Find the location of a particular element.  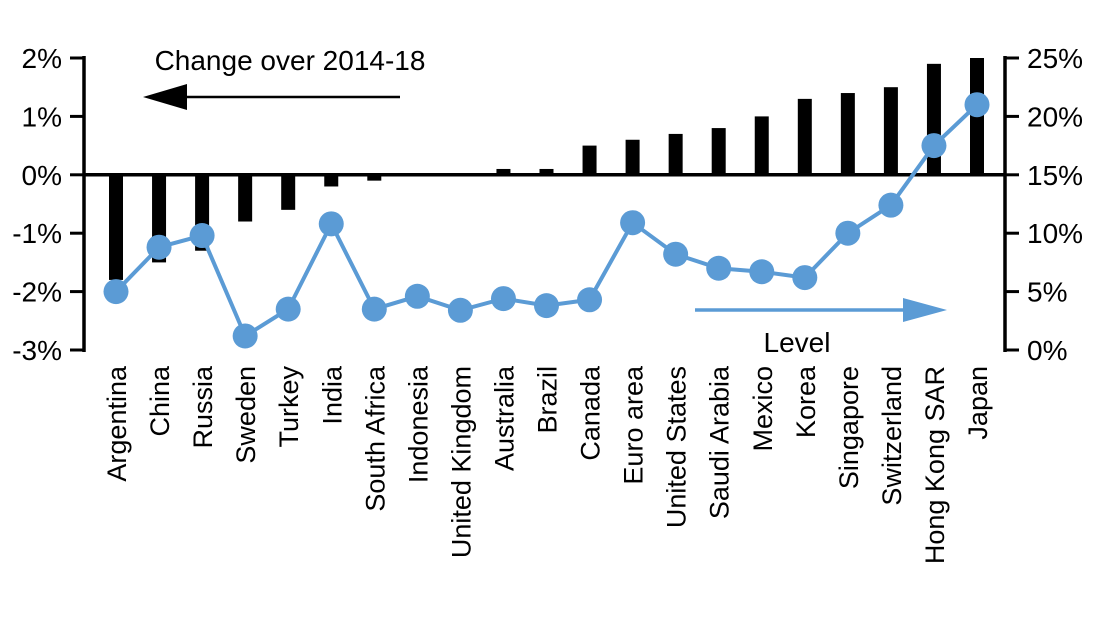

category-label-korea: Korea is located at coordinates (806, 401).